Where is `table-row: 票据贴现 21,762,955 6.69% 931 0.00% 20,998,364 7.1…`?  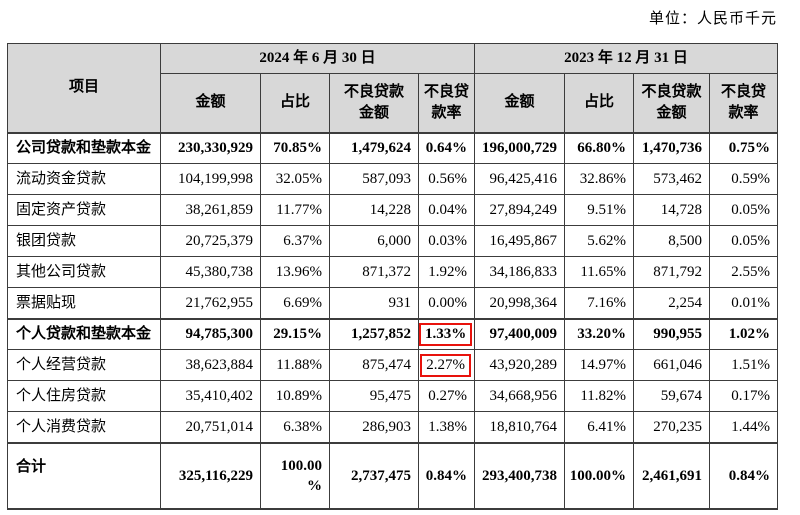
table-row: 票据贴现 21,762,955 6.69% 931 0.00% 20,998,364 7.1… is located at coordinates (393, 303).